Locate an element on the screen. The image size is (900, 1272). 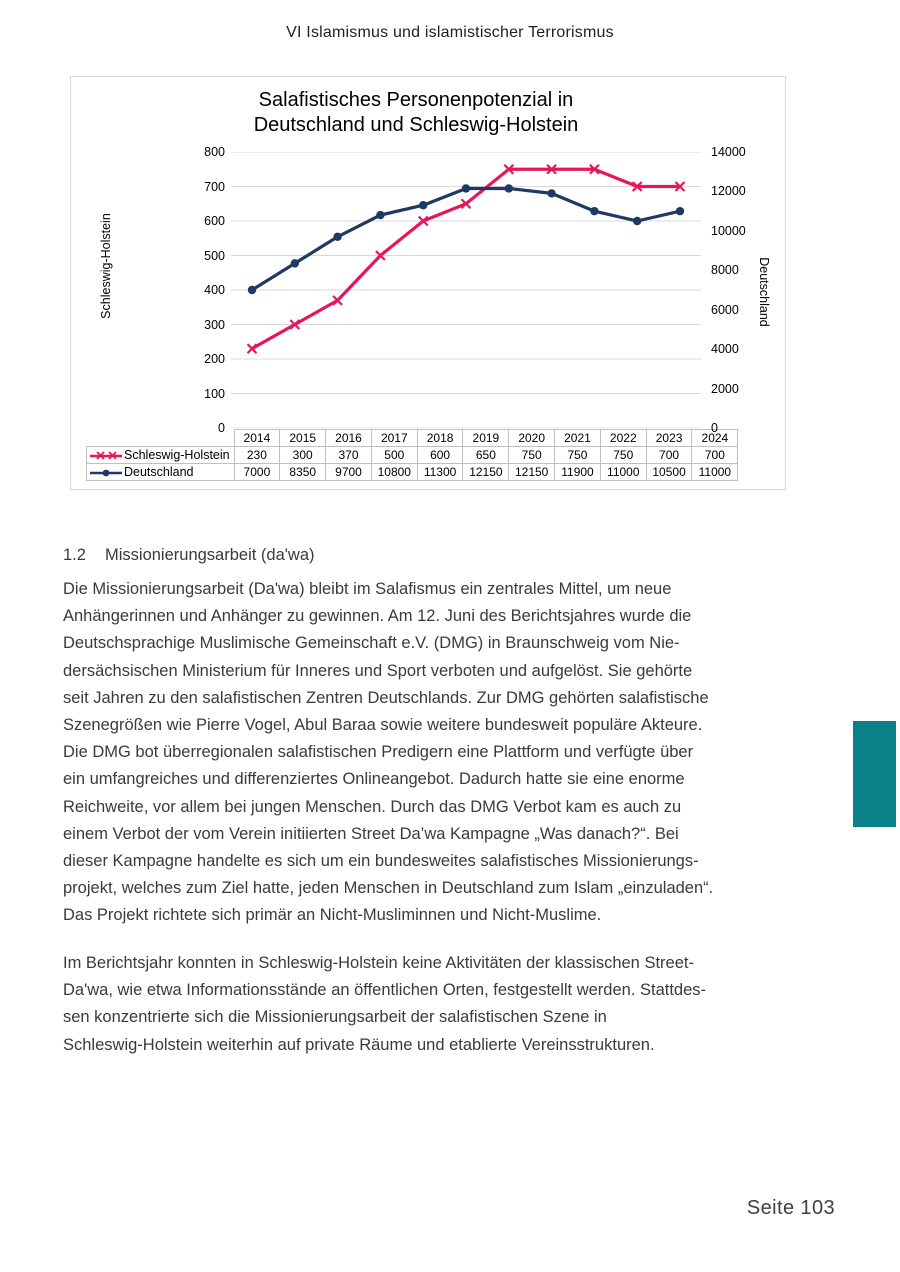
year-header-cell: 2015 is located at coordinates (303, 438).